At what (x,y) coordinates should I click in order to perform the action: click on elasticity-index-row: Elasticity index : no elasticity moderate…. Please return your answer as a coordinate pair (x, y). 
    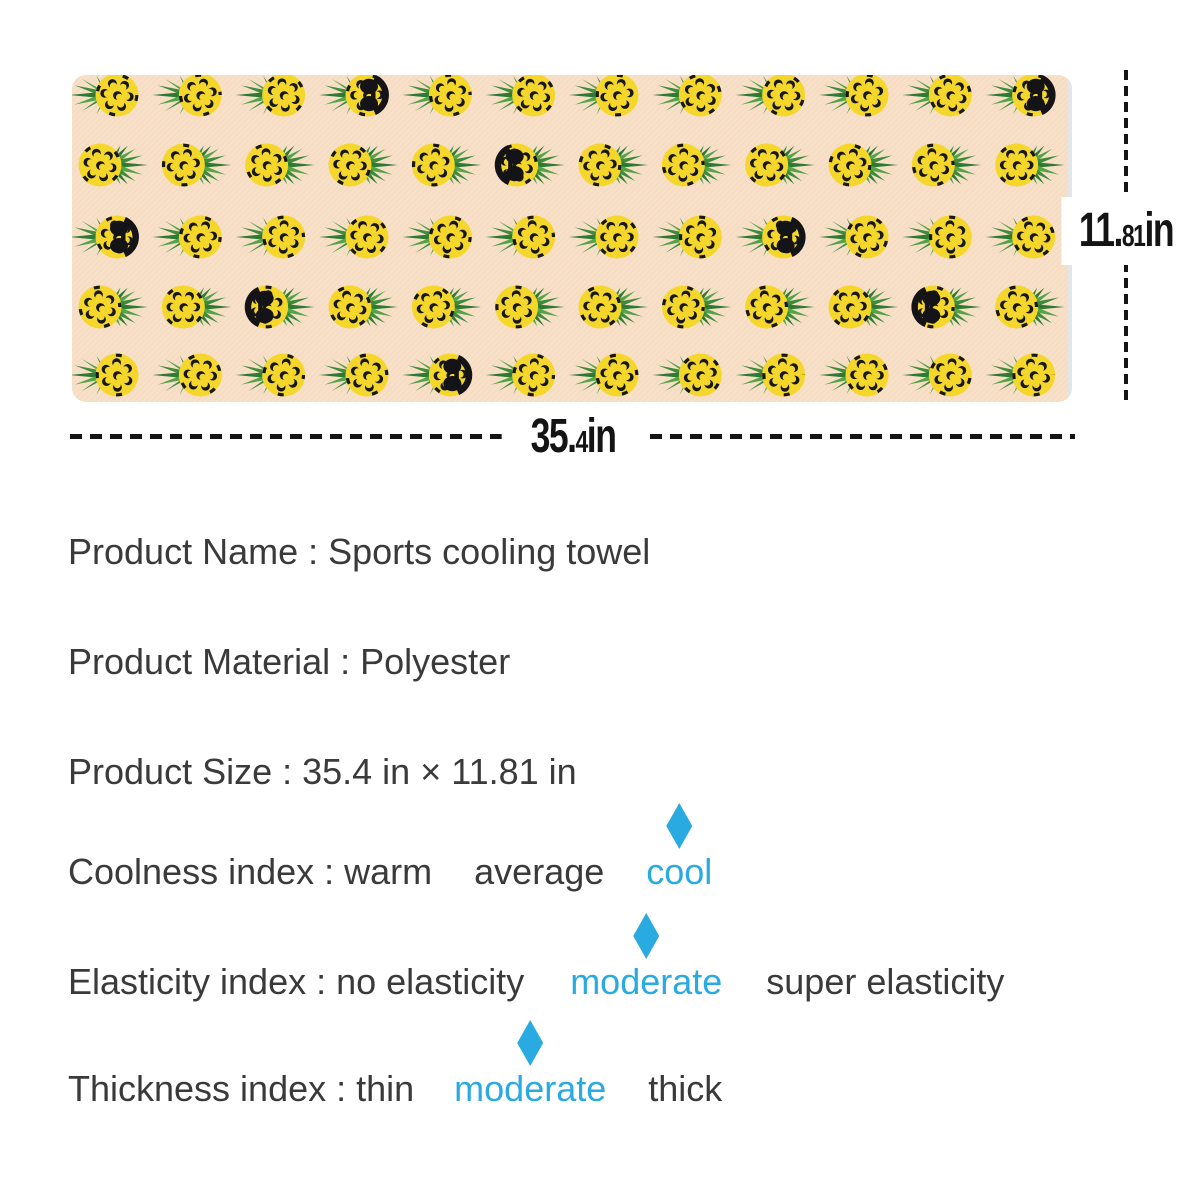
    Looking at the image, I should click on (536, 958).